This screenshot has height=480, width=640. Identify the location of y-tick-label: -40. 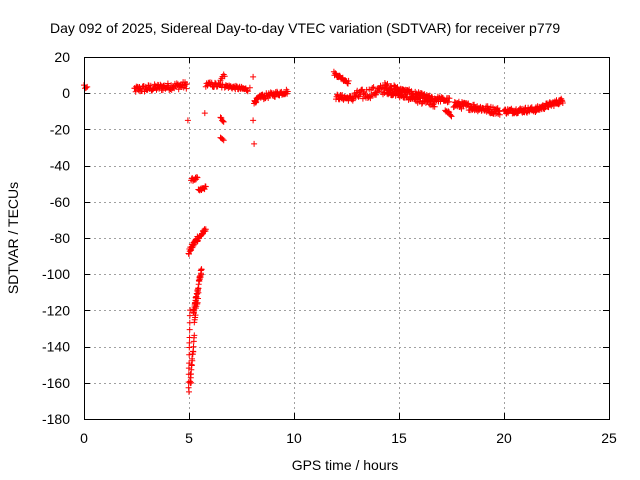
(60, 166).